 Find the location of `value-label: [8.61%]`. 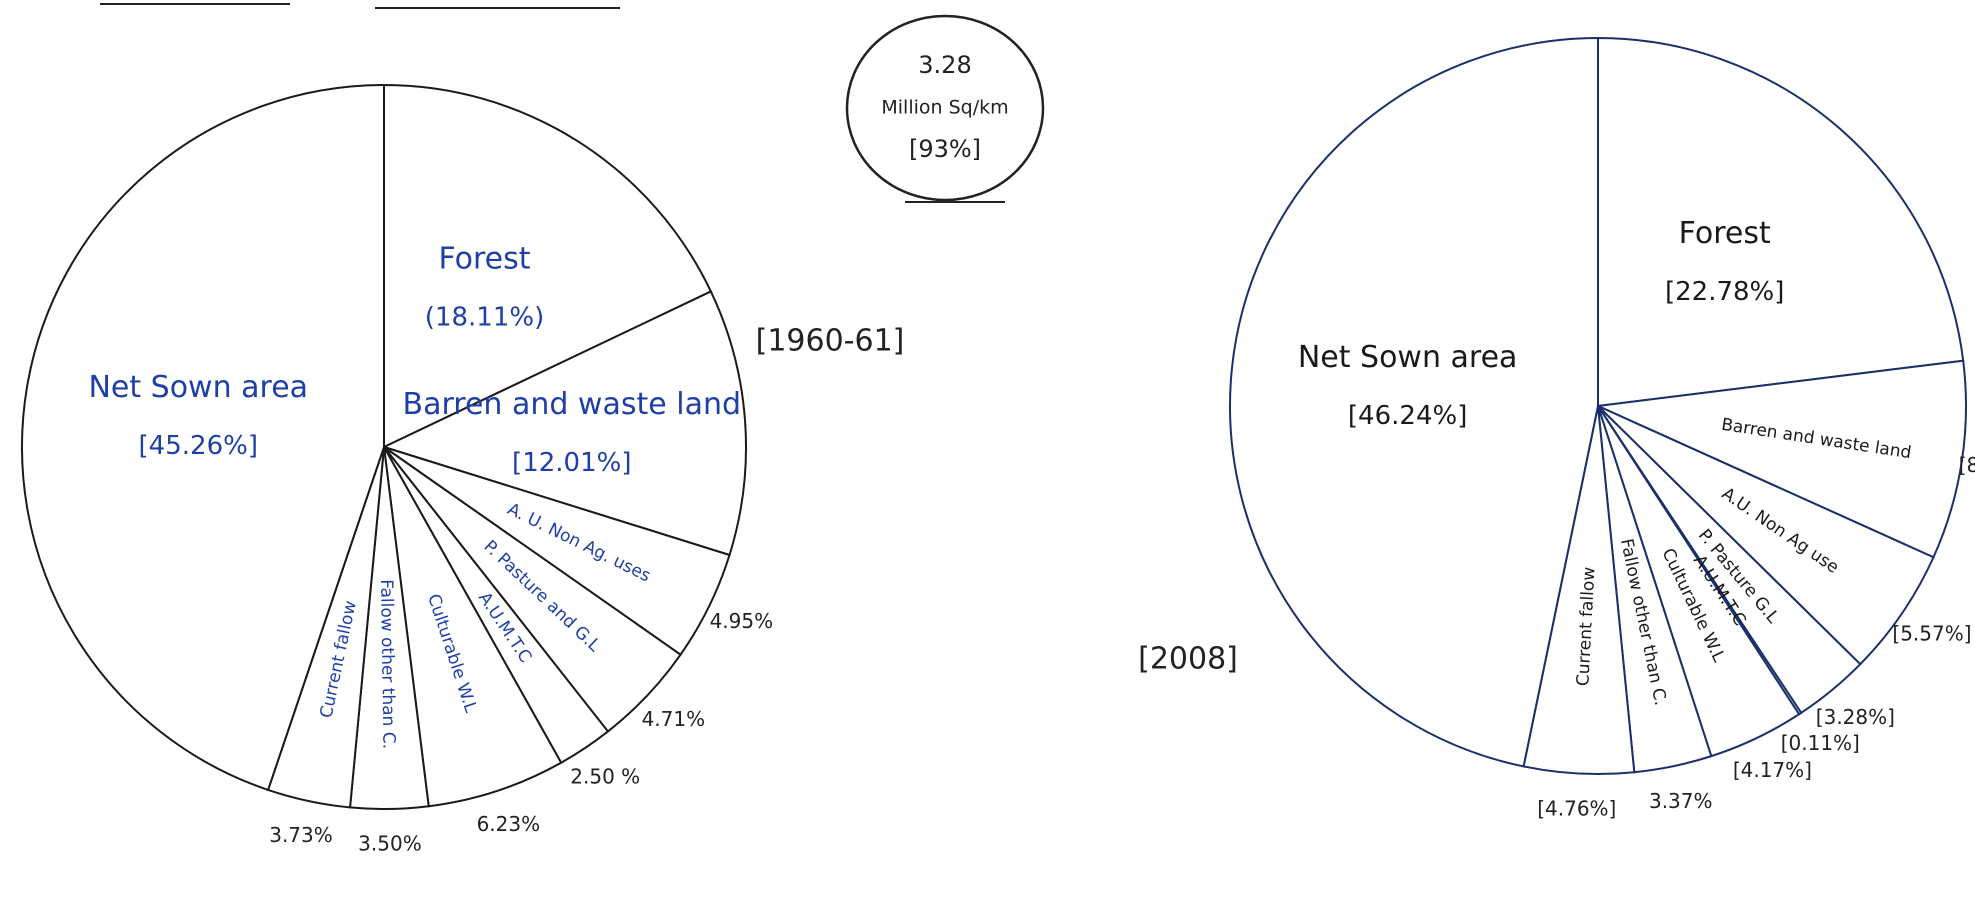

value-label: [8.61%] is located at coordinates (1967, 465).